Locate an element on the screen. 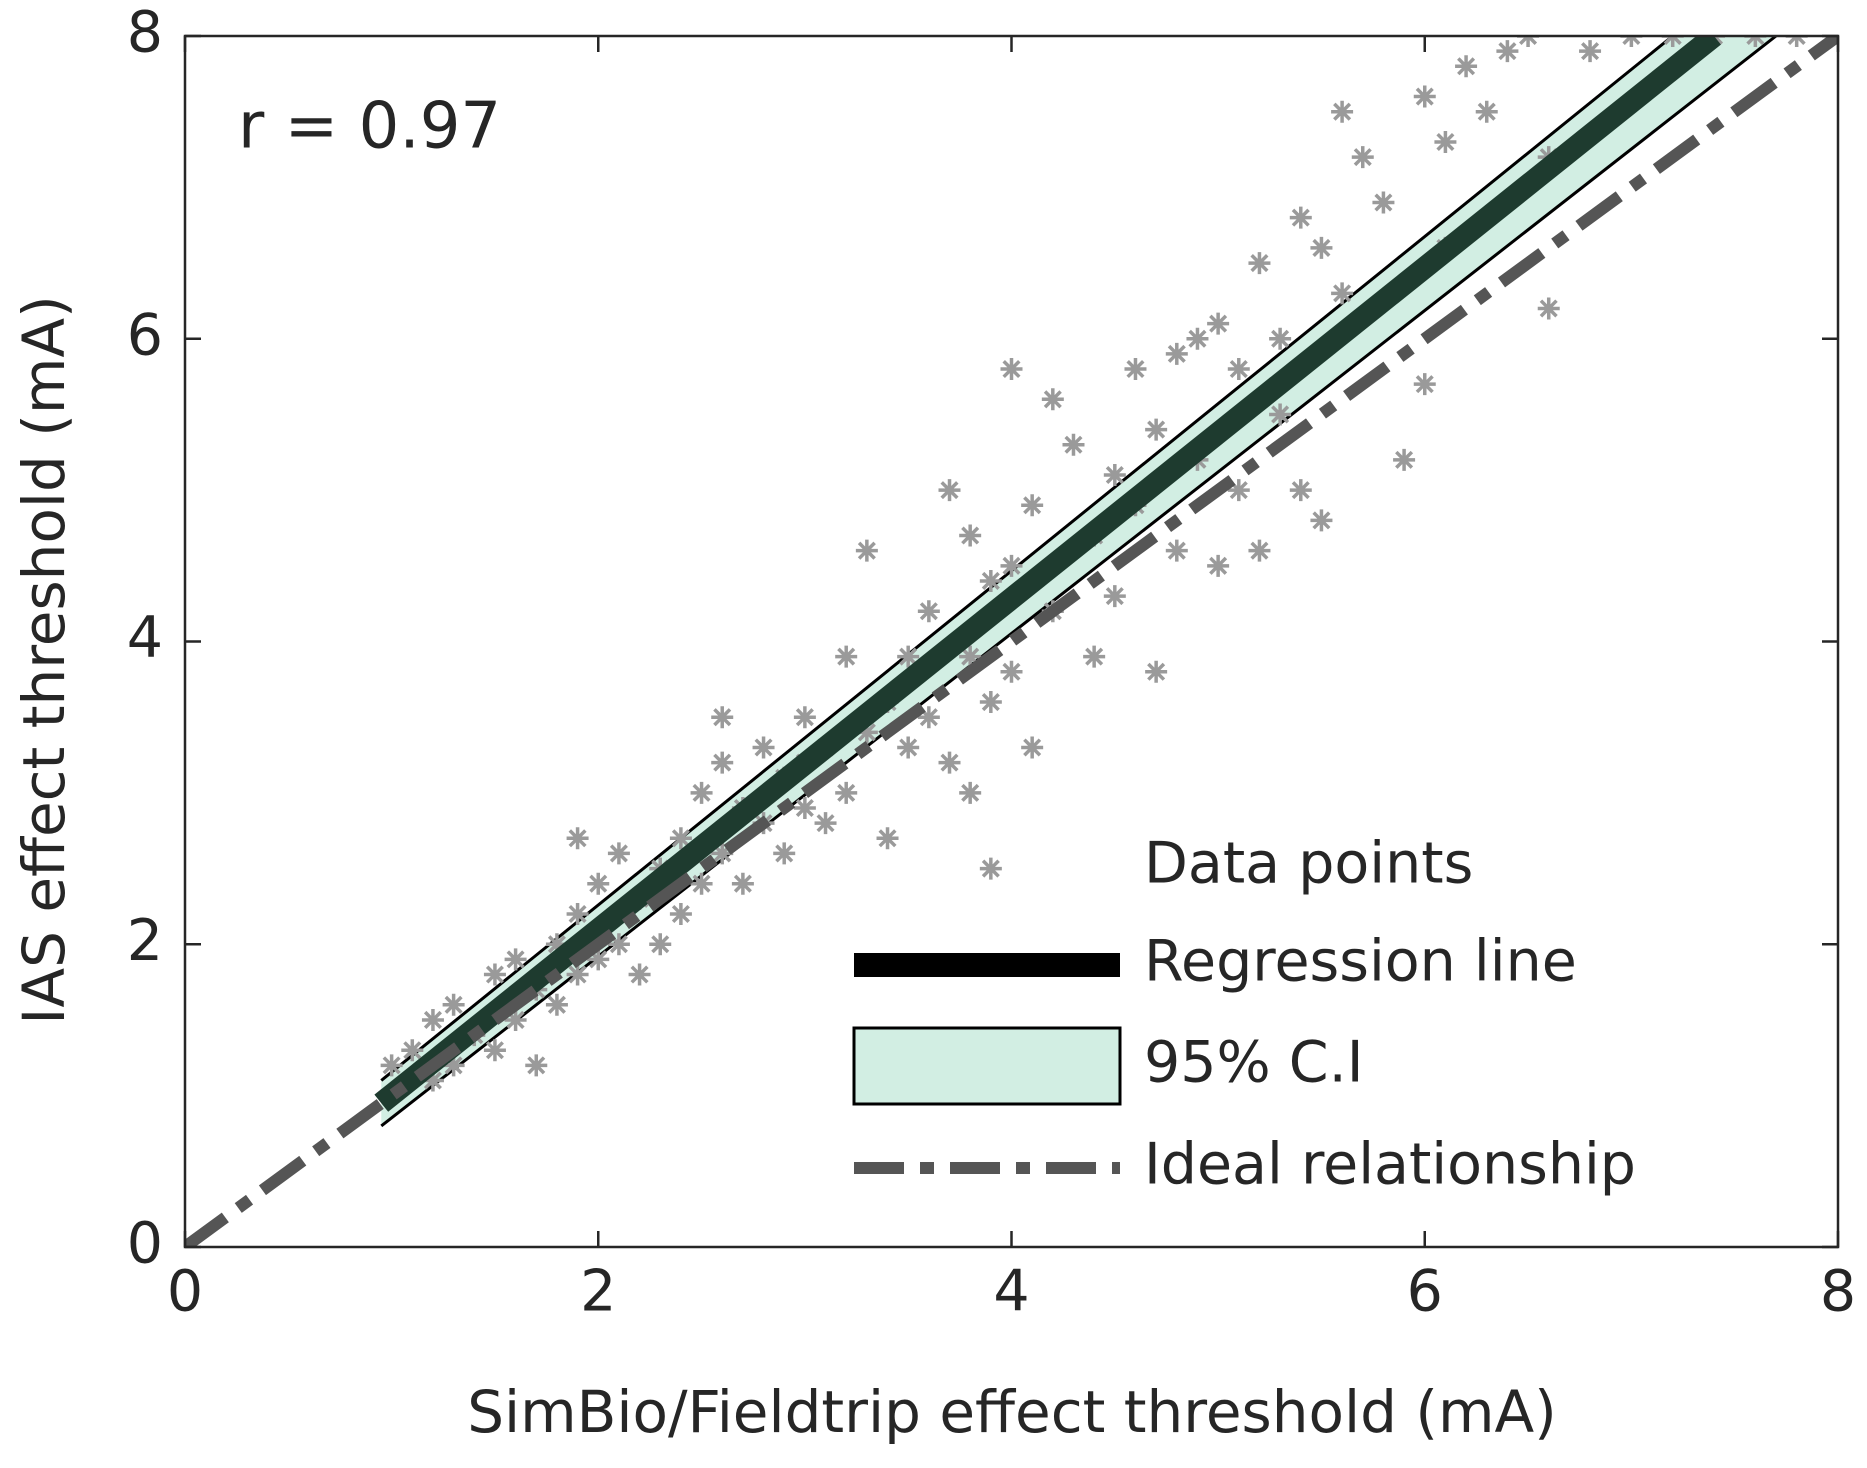 Image resolution: width=1867 pixels, height=1468 pixels. legend-label: 95% C.I is located at coordinates (1254, 1063).